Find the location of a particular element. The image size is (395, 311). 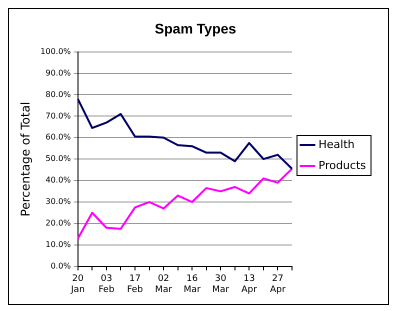

x-tick-label: 27 Apr is located at coordinates (278, 284).